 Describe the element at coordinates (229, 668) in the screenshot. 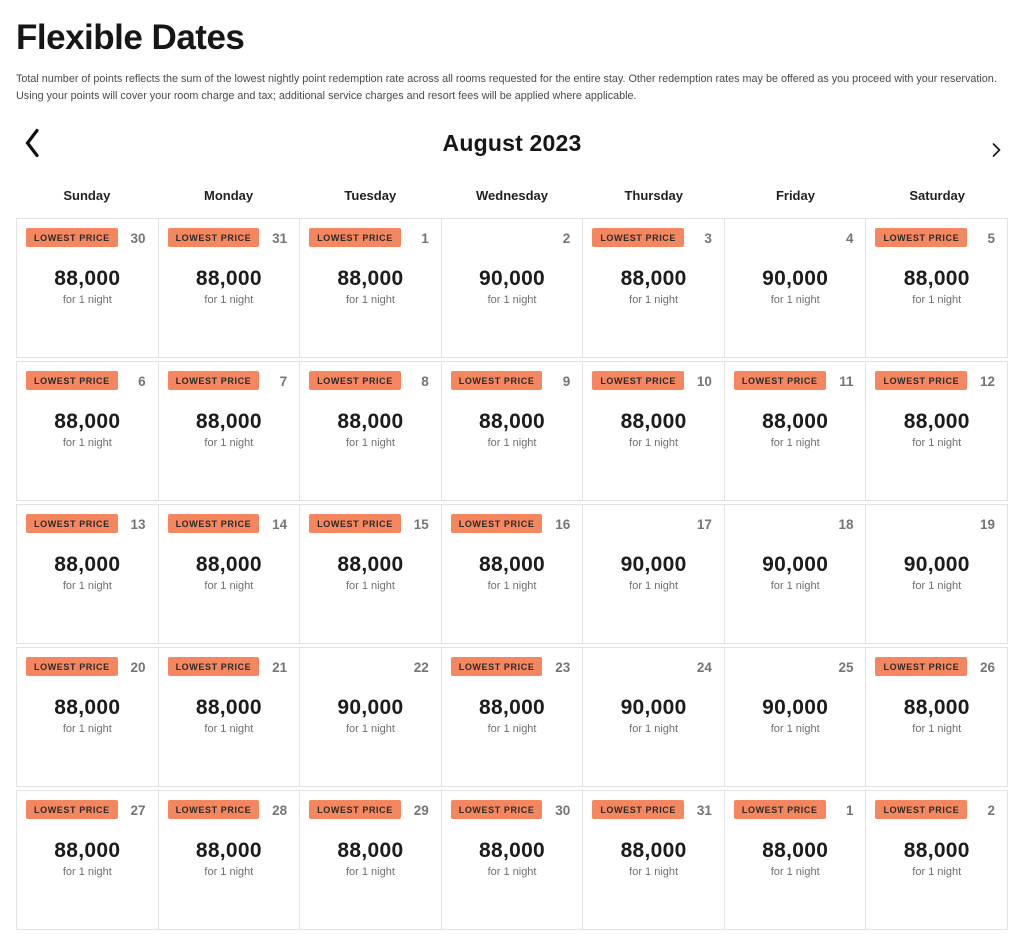

I see `cell-header: LOWEST PRICE 21` at that location.